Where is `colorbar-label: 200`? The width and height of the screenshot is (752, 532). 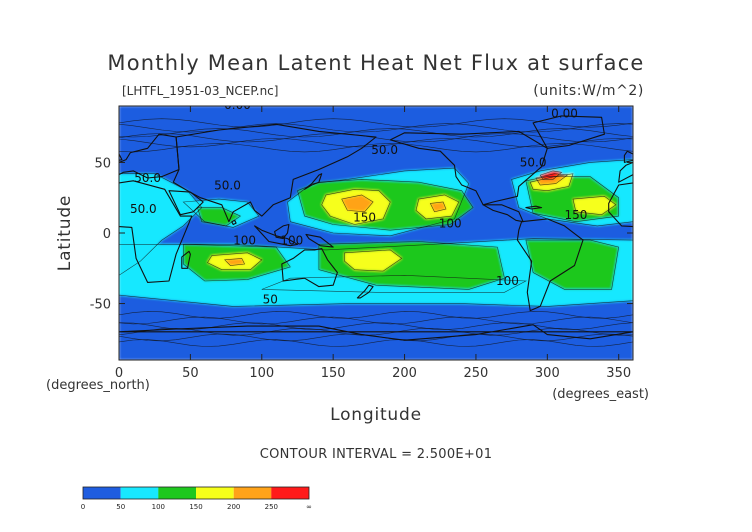
colorbar-label: 200 is located at coordinates (233, 507).